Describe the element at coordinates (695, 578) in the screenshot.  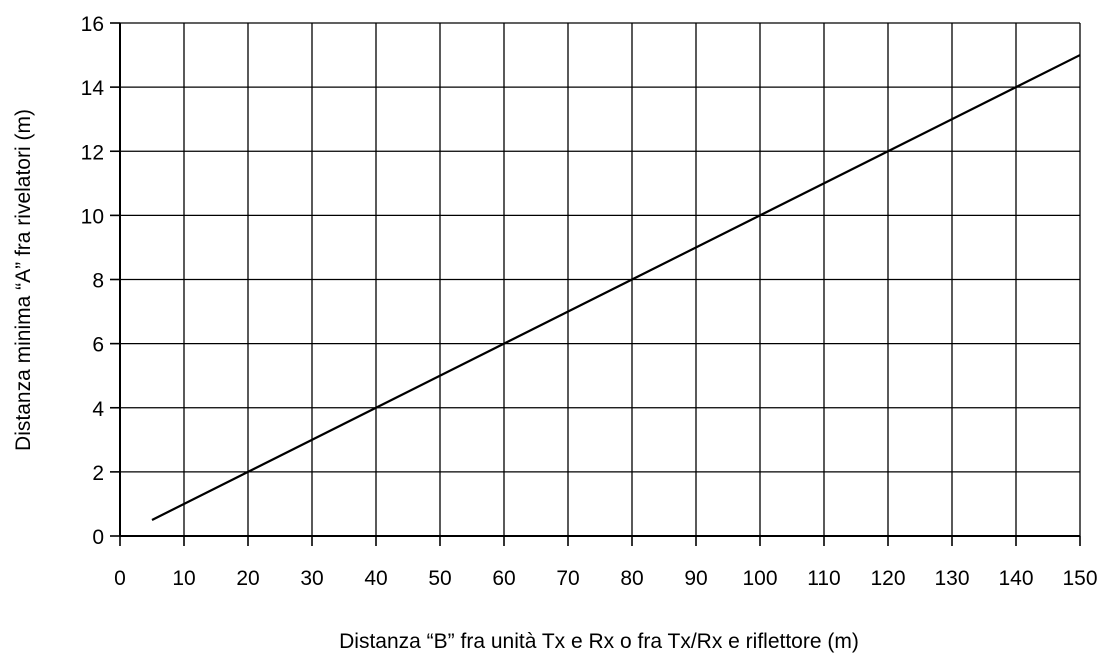
I see `x-tick-label: 90` at that location.